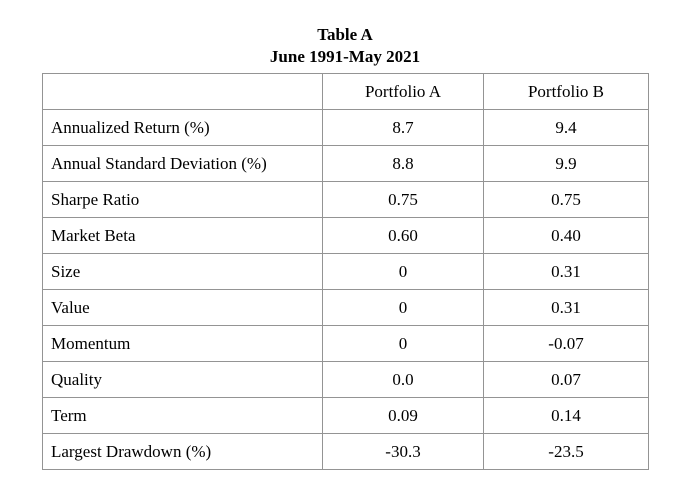  I want to click on table-row: Momentum 0 -0.07, so click(345, 343).